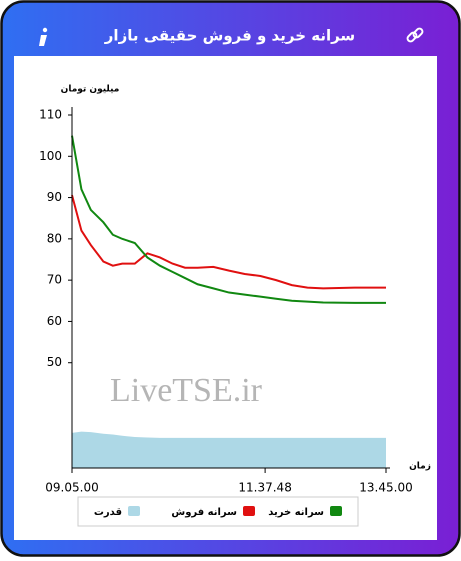 The image size is (461, 561). Describe the element at coordinates (54, 362) in the screenshot. I see `y-tick-label: 50` at that location.